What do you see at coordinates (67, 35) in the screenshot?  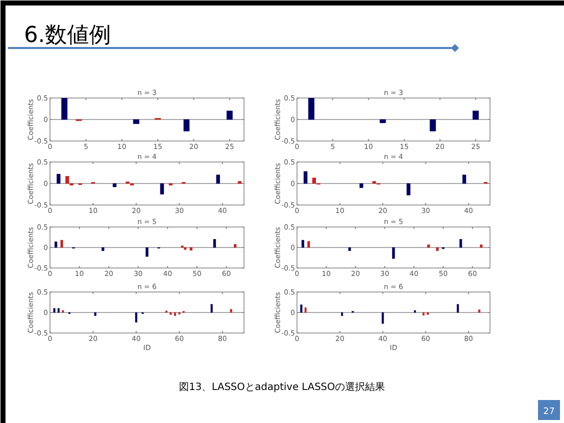 I see `text: 6.数値例` at bounding box center [67, 35].